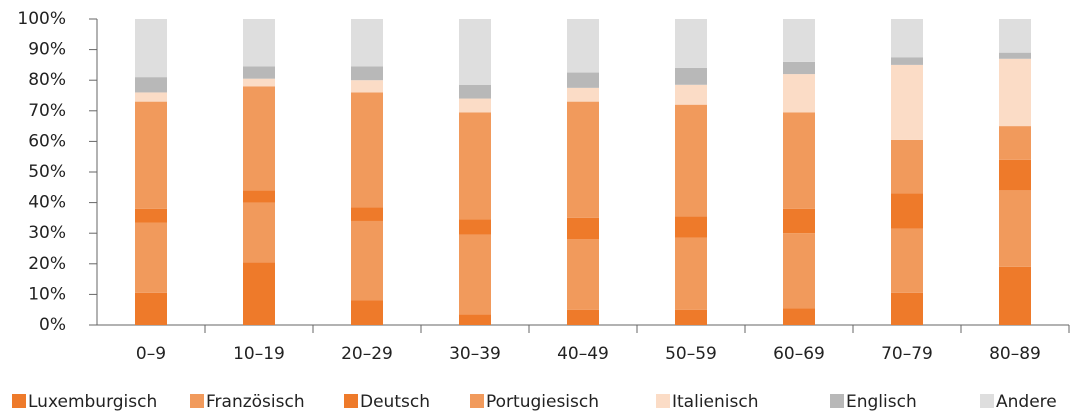 The width and height of the screenshot is (1070, 418). Describe the element at coordinates (881, 402) in the screenshot. I see `legend-label: Englisch` at that location.